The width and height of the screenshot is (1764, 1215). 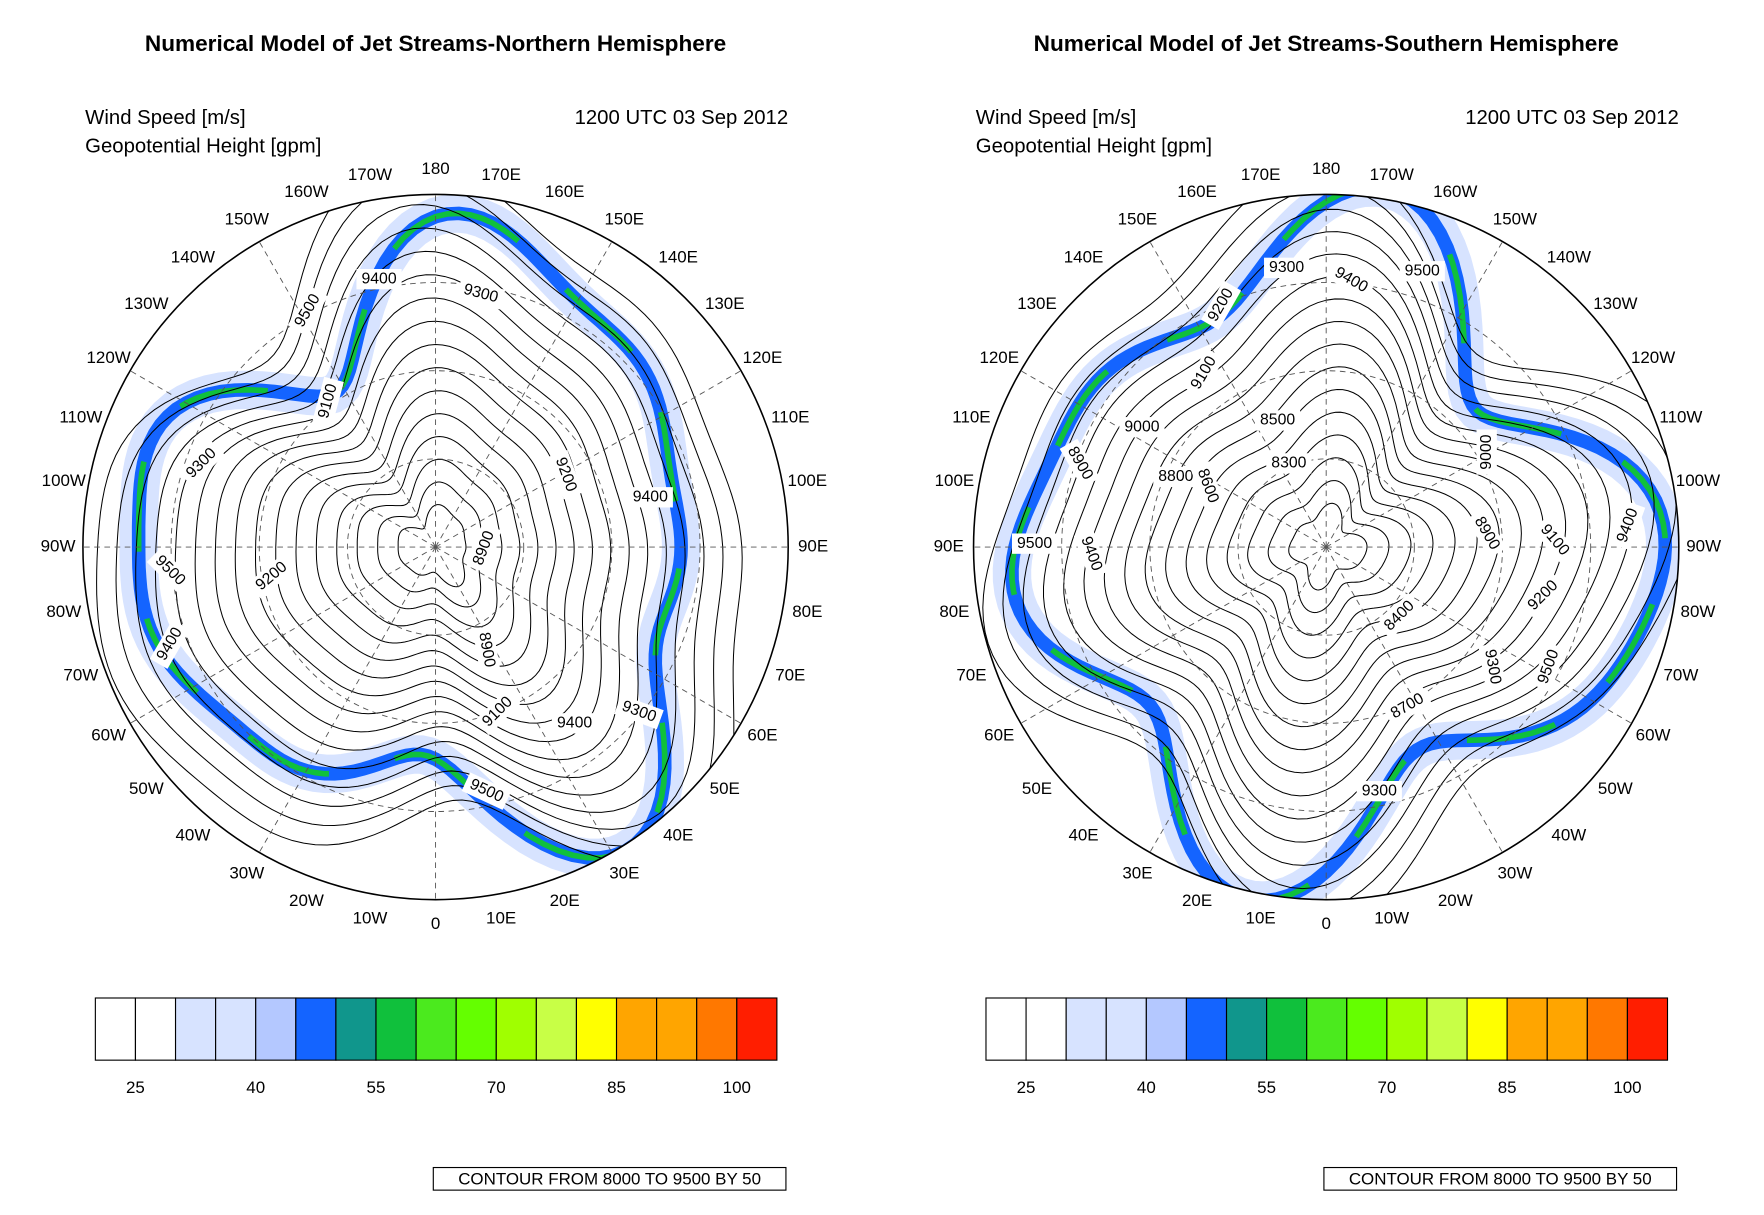 I want to click on field-label: Wind Speed [m/s], so click(x=1056, y=118).